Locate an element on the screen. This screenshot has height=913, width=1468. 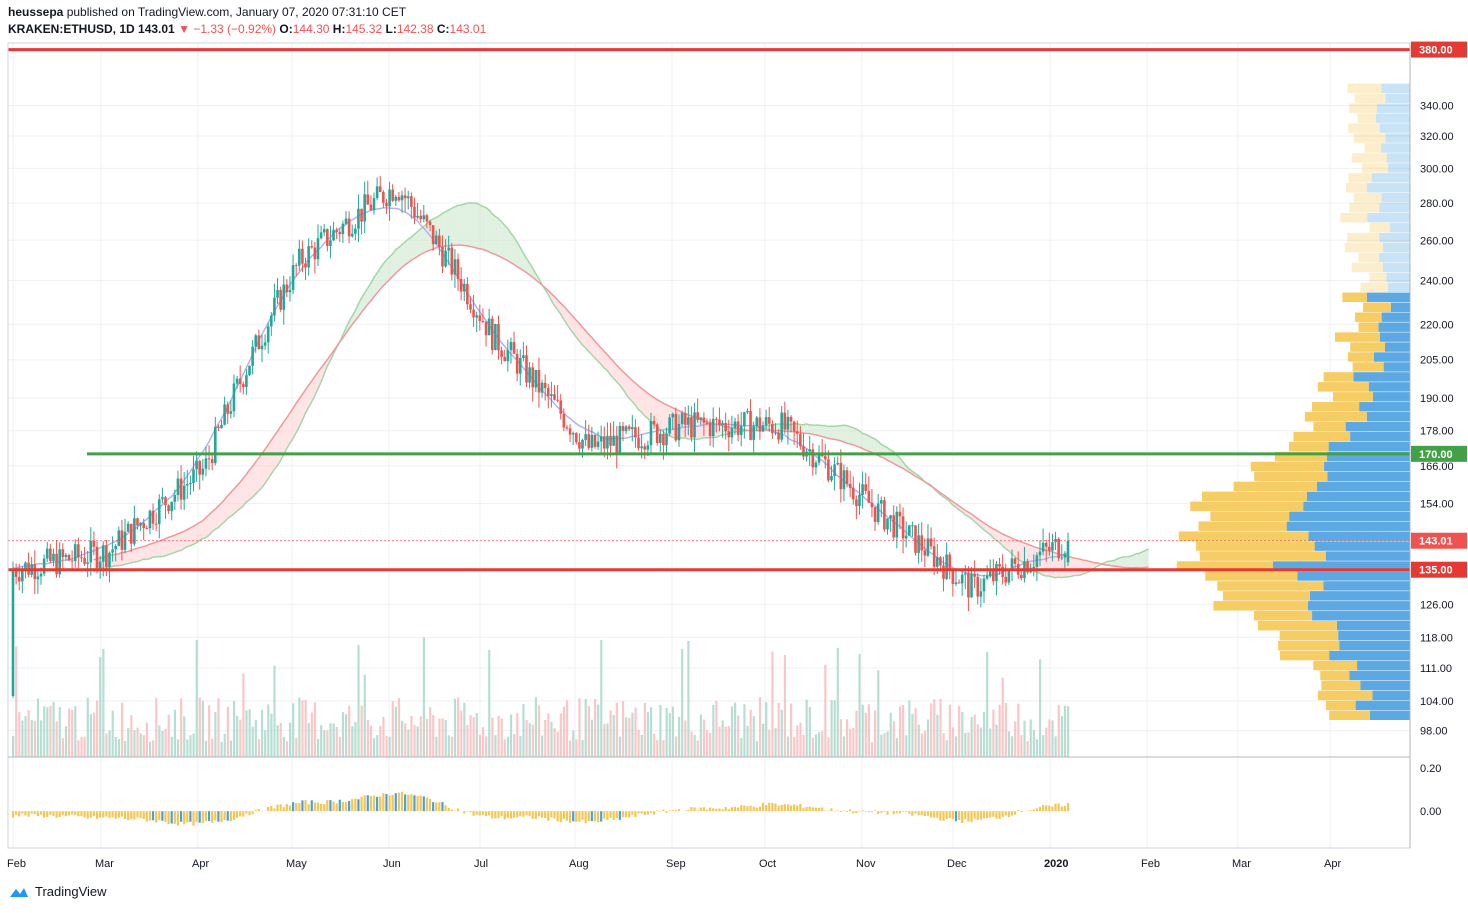
tradingview-logo: TradingView is located at coordinates (57, 891).